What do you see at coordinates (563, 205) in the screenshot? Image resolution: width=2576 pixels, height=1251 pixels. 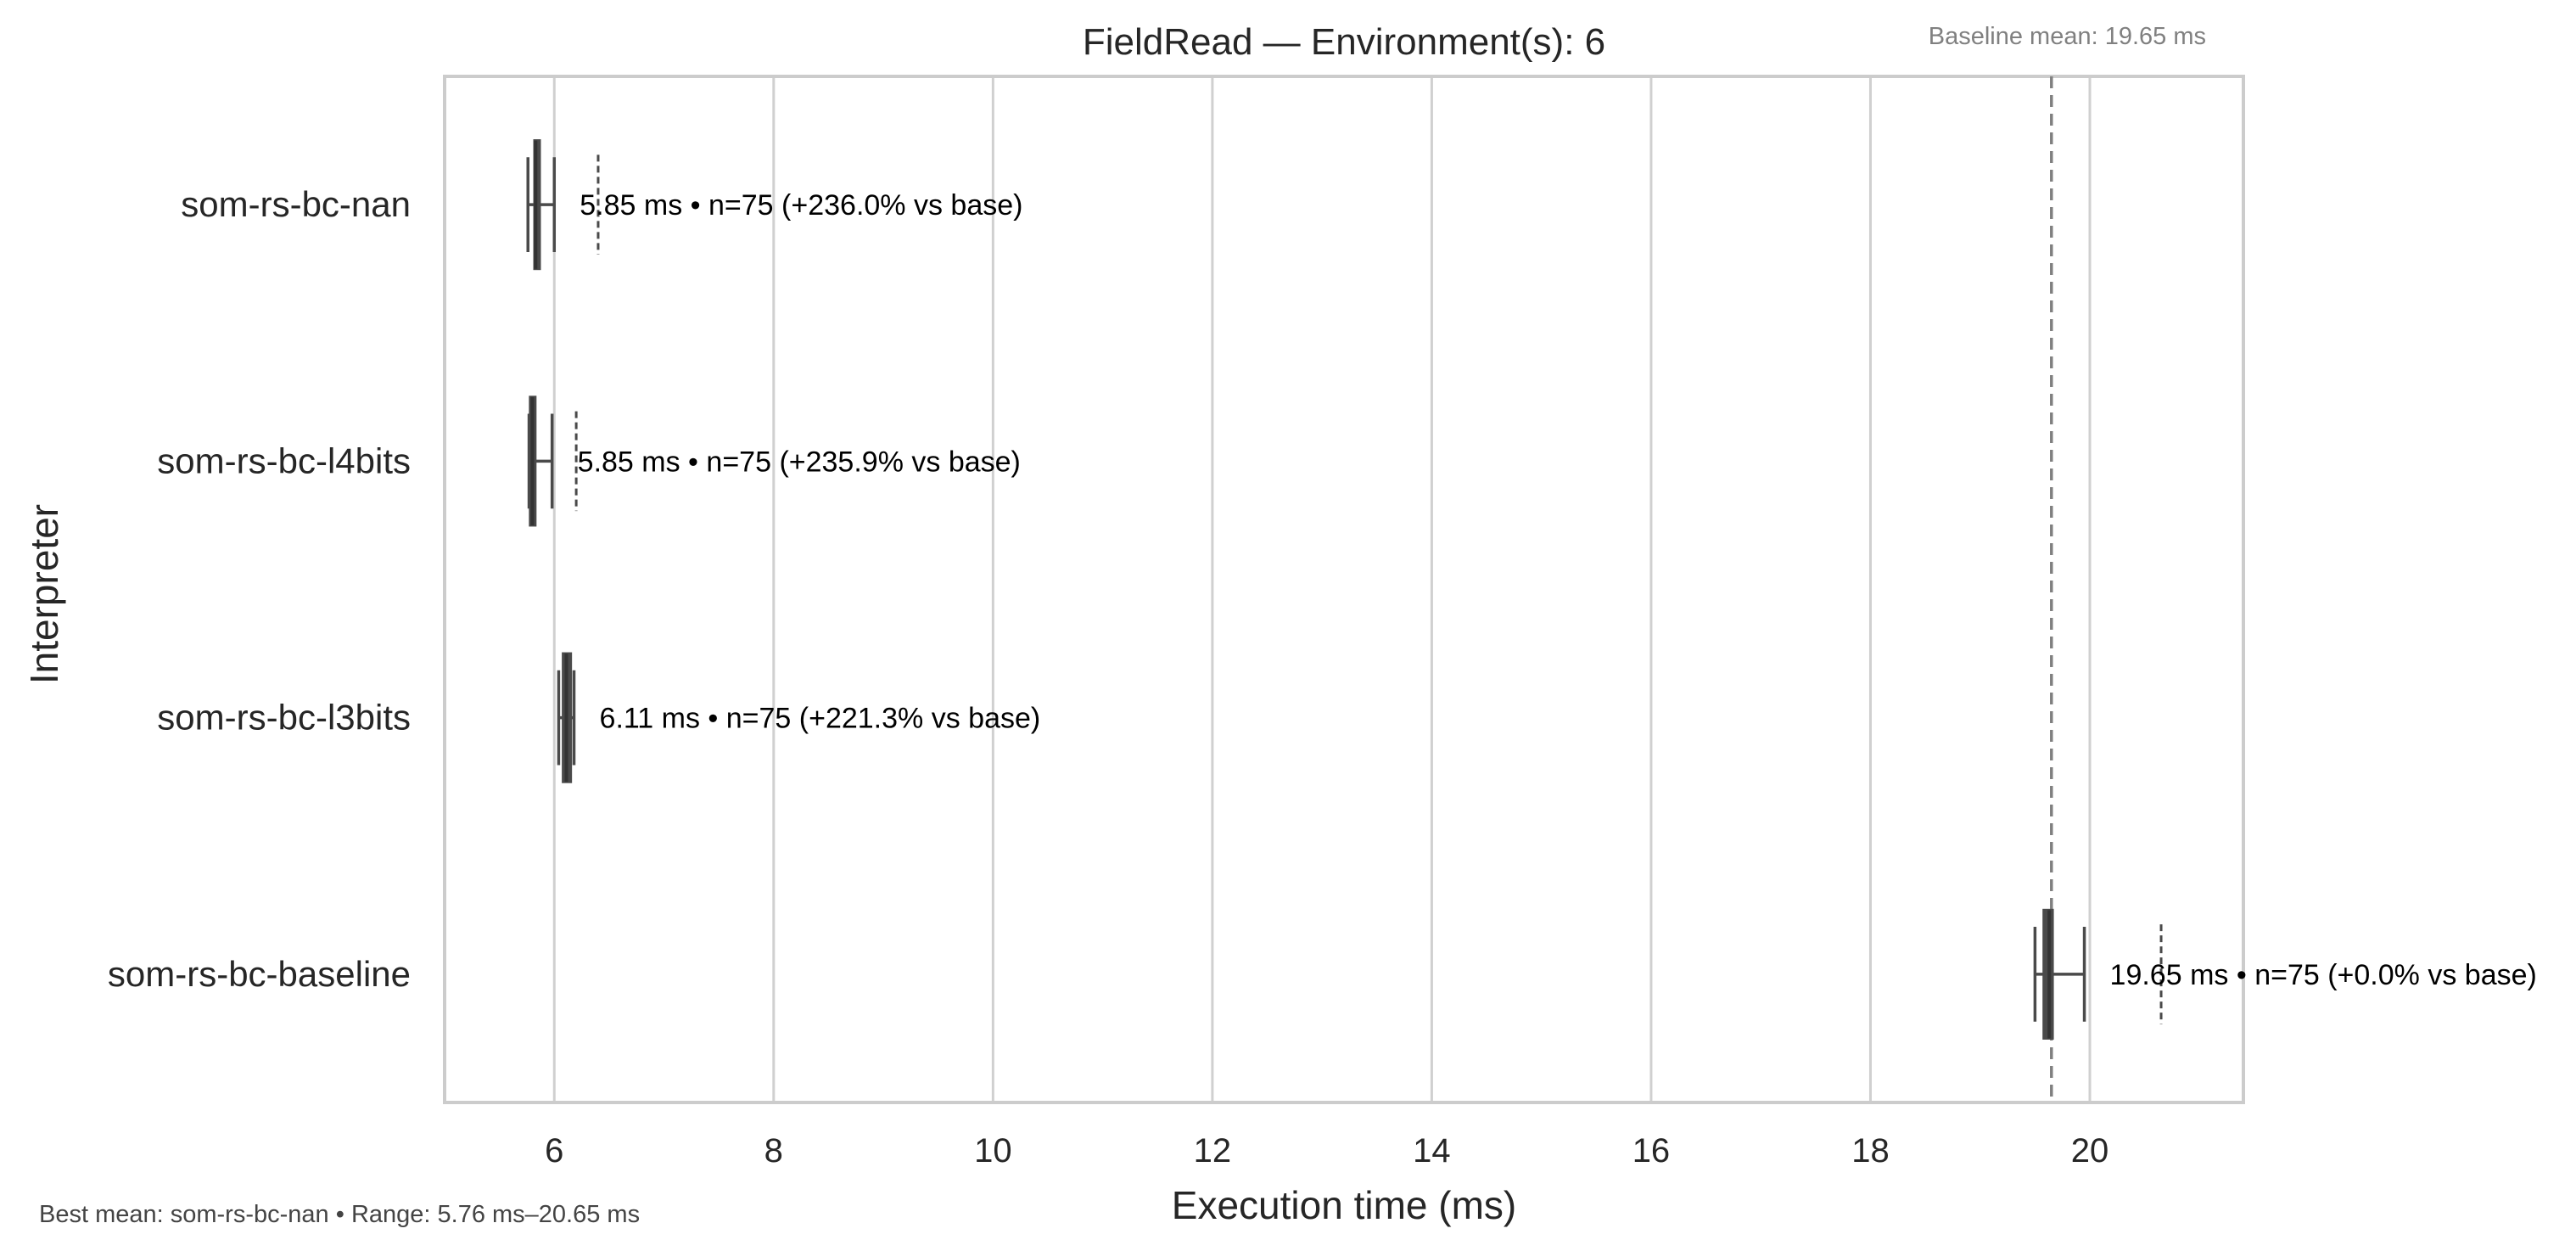 I see `box-som-rs-bc-nan` at bounding box center [563, 205].